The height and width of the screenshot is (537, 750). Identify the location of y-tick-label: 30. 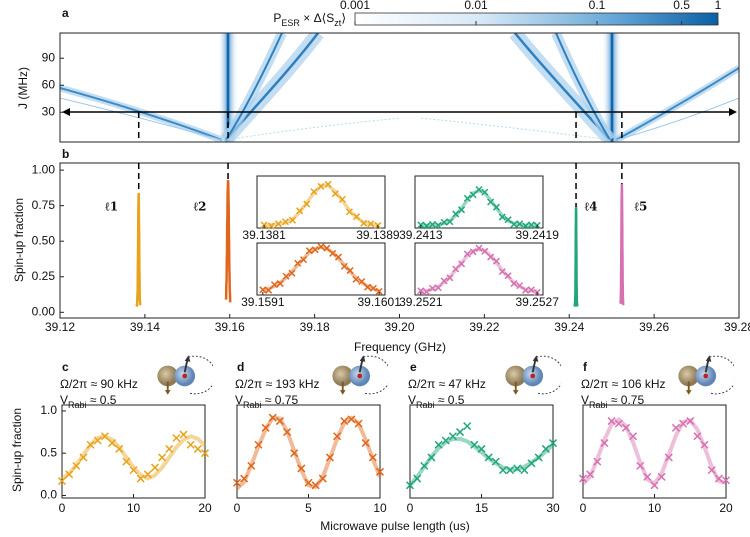
(49, 111).